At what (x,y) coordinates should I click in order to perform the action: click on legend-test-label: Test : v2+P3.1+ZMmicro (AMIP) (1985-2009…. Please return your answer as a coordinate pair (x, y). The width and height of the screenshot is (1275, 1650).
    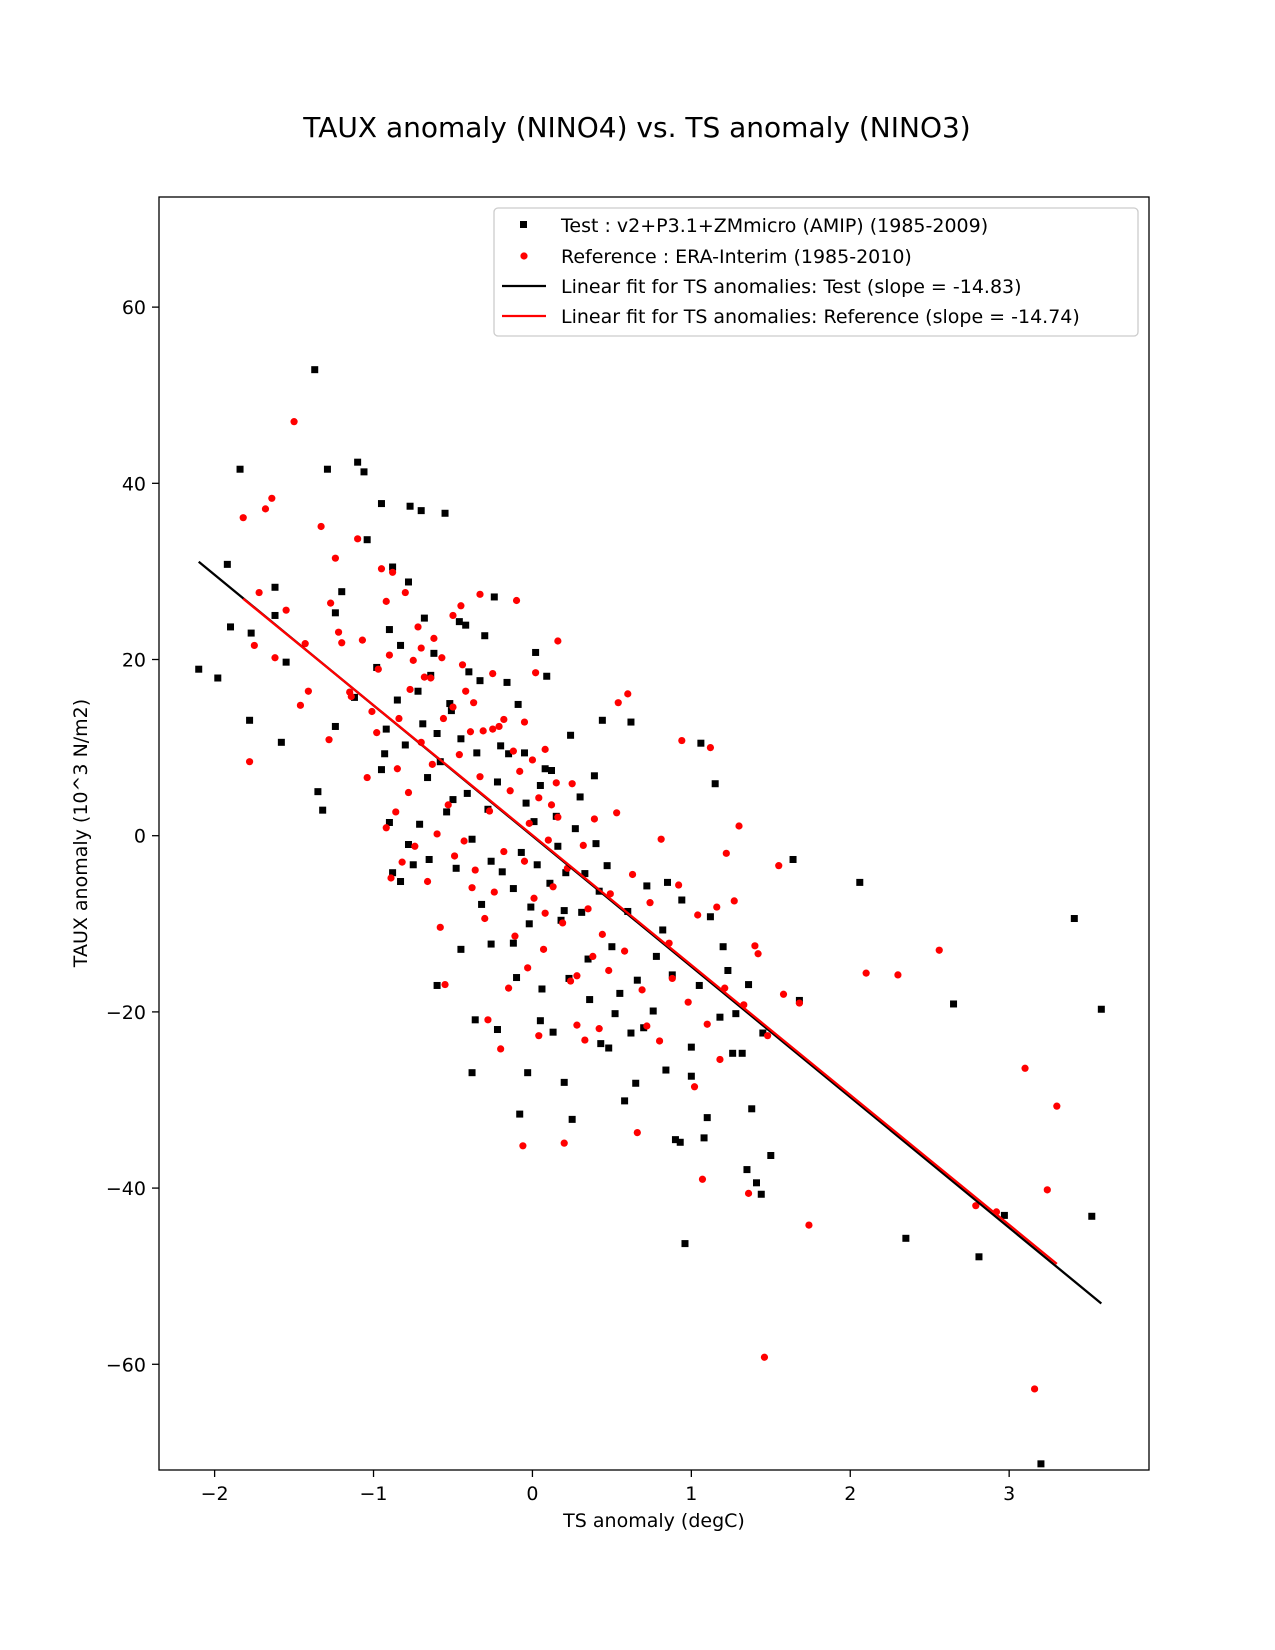
    Looking at the image, I should click on (774, 226).